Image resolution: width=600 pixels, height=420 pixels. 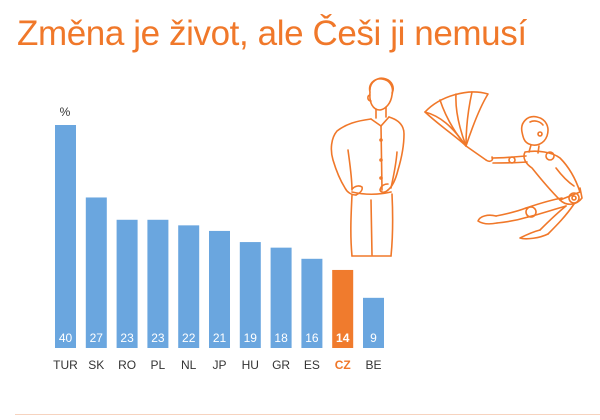 I want to click on bar-be, so click(x=373, y=322).